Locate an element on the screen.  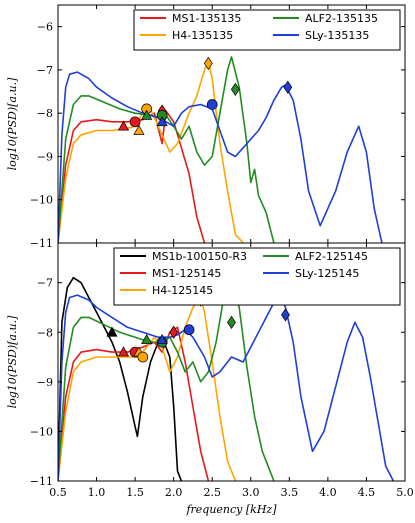
legend-label: SLy-135135 is located at coordinates (337, 35).